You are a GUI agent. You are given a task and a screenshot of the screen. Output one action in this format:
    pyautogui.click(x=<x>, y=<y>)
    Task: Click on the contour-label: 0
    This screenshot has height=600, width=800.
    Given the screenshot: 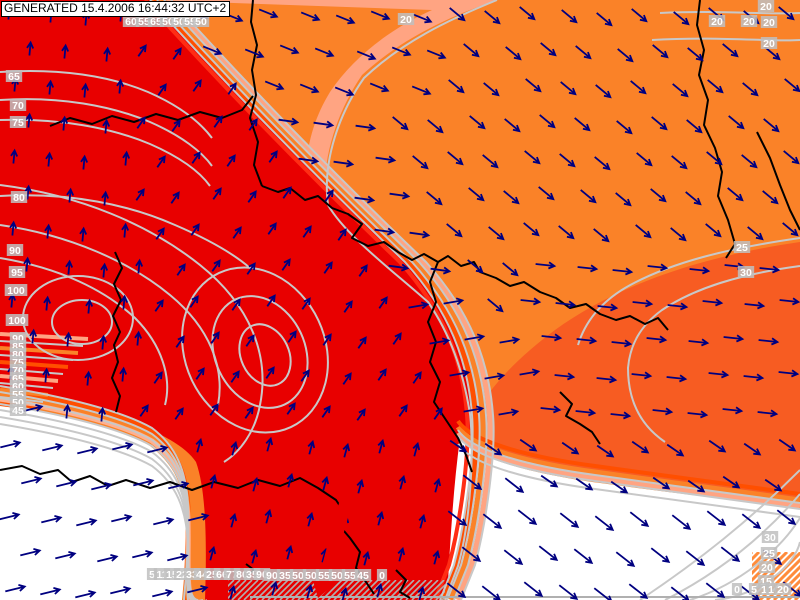 What is the action you would take?
    pyautogui.click(x=737, y=589)
    